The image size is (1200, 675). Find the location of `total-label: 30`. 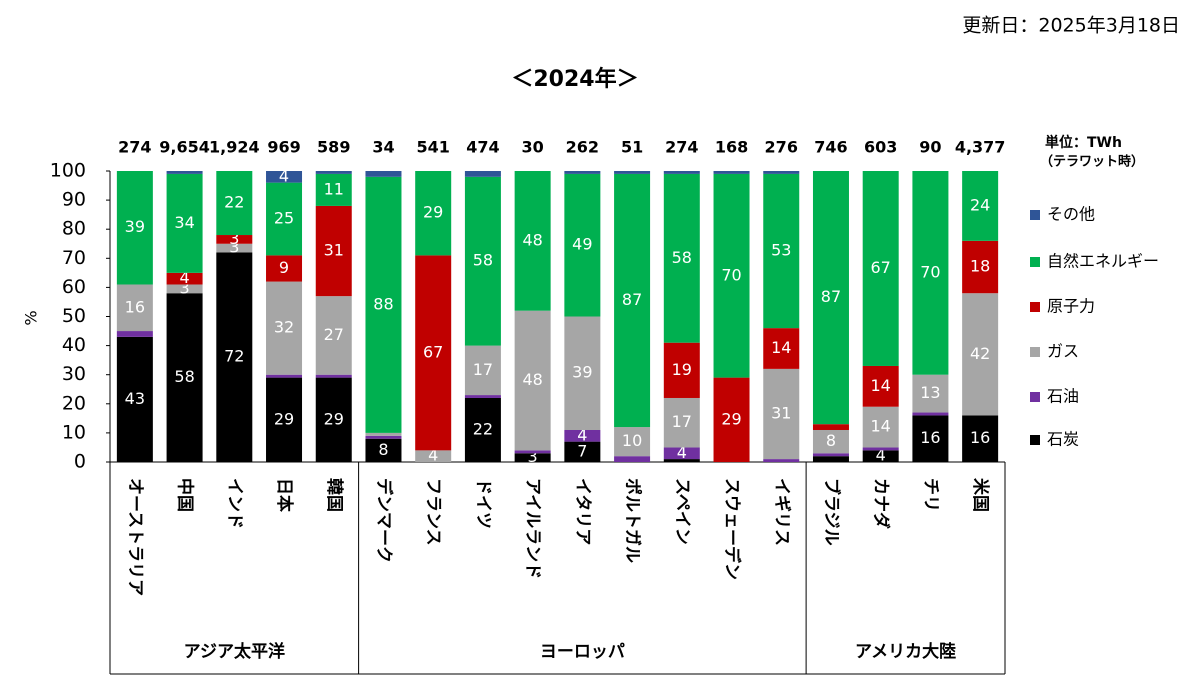

total-label: 30 is located at coordinates (533, 147).